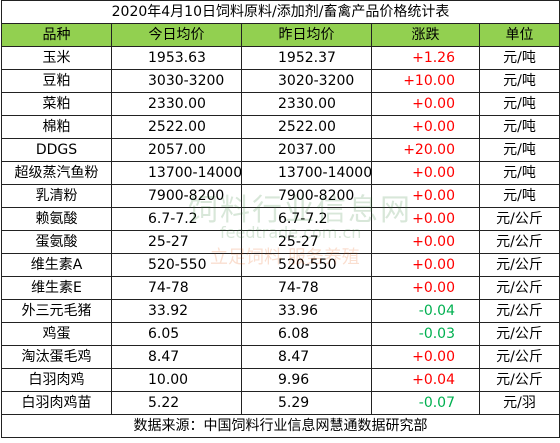 The width and height of the screenshot is (560, 443). What do you see at coordinates (176, 265) in the screenshot?
I see `cell-today-price: 520-550` at bounding box center [176, 265].